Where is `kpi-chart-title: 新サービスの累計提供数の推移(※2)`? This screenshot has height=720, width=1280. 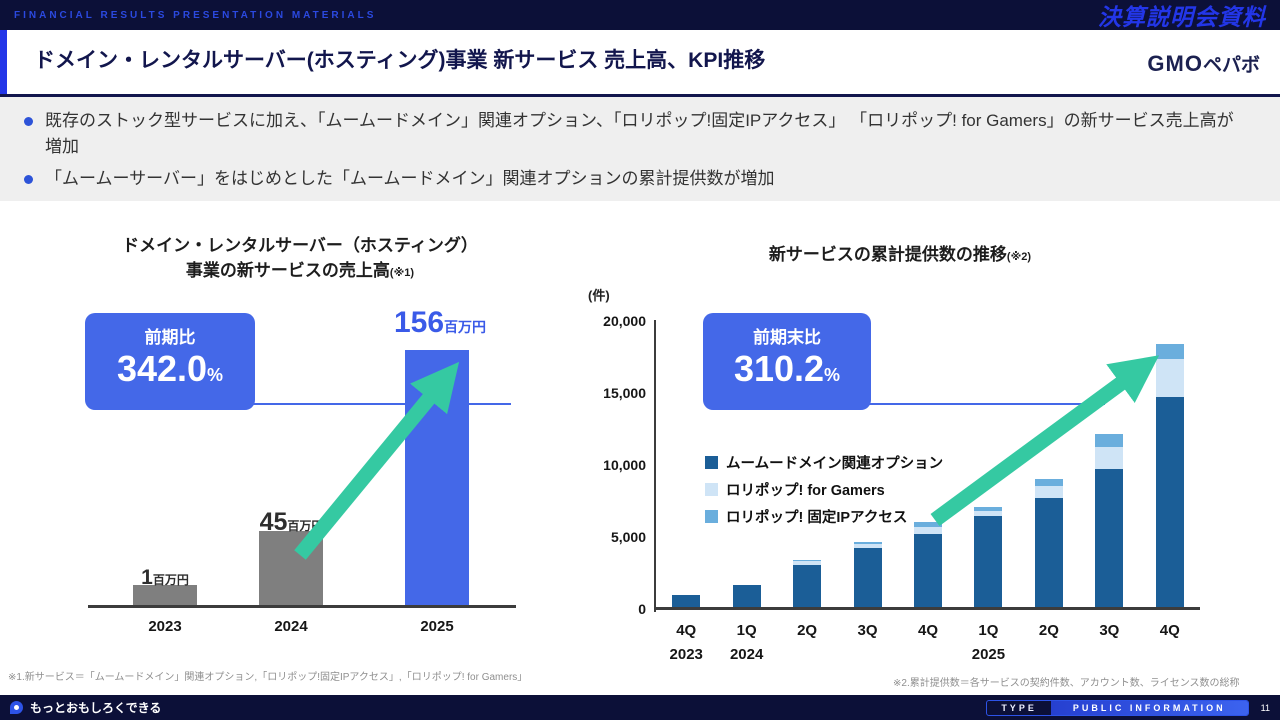 kpi-chart-title: 新サービスの累計提供数の推移(※2) is located at coordinates (900, 252).